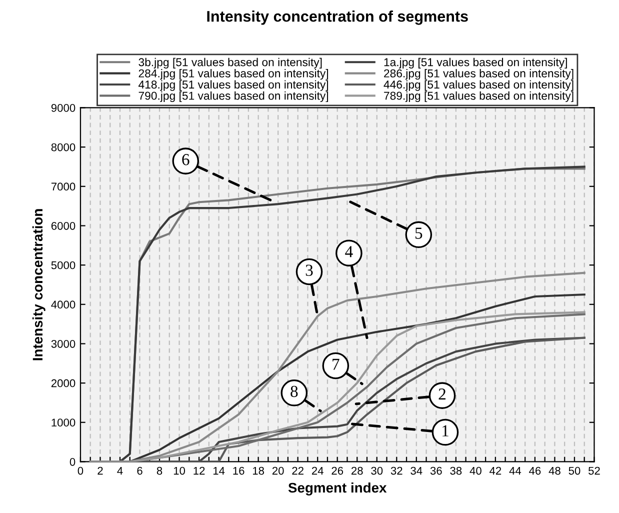  Describe the element at coordinates (63, 186) in the screenshot. I see `y-tick-label: 7000` at that location.